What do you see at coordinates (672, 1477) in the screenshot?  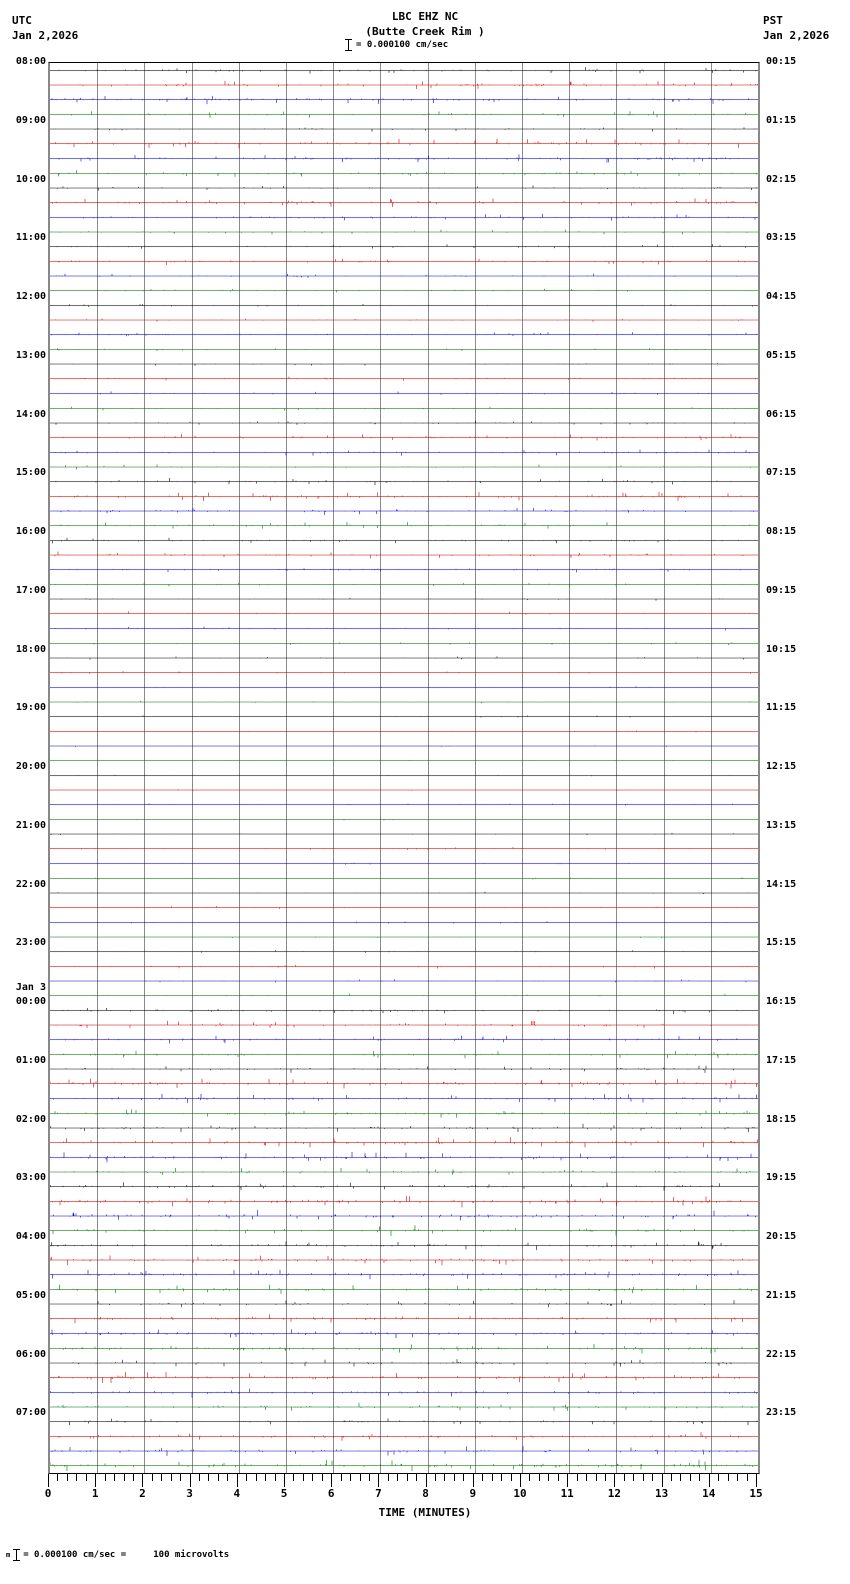 I see `x-axis-minor-tick` at bounding box center [672, 1477].